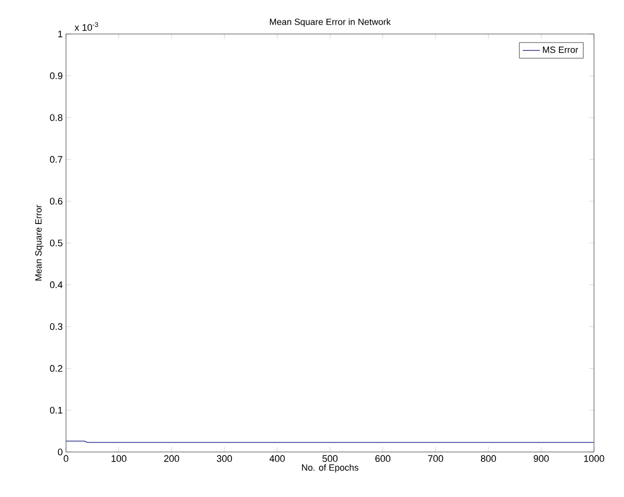 The width and height of the screenshot is (624, 497). I want to click on x-tick-label: 600, so click(382, 458).